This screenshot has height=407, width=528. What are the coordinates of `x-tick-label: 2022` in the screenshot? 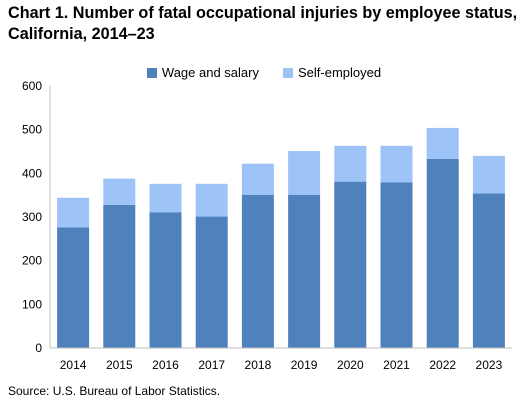 It's located at (442, 365).